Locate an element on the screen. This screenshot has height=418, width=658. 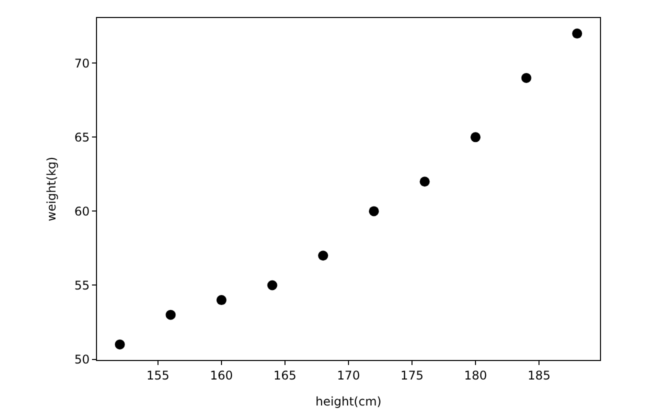
x-axis-title: height(cm) is located at coordinates (349, 401).